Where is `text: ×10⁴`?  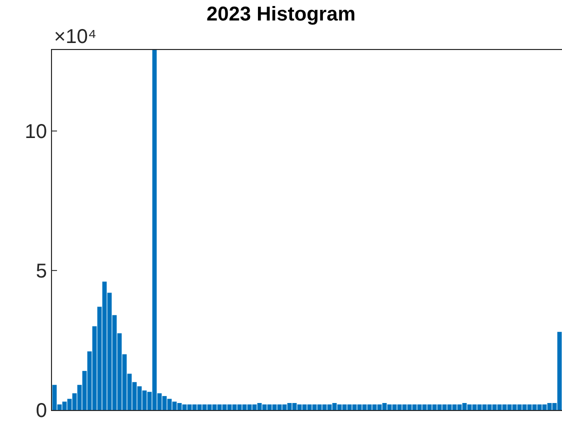
text: ×10⁴ is located at coordinates (75, 37).